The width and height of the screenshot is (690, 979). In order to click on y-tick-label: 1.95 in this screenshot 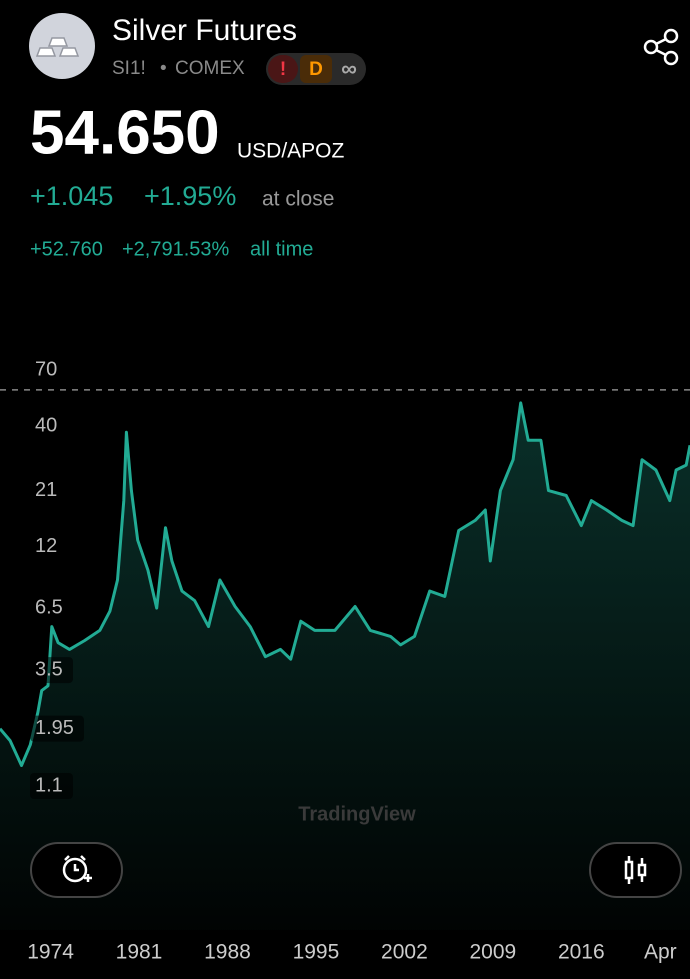, I will do `click(54, 728)`.